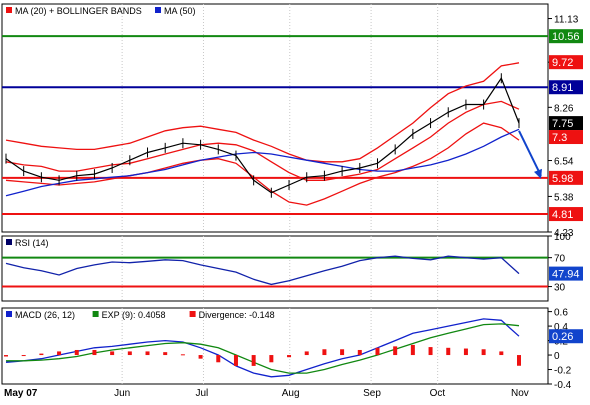 The height and width of the screenshot is (405, 590). I want to click on x-axis-month-label: Oct, so click(438, 393).